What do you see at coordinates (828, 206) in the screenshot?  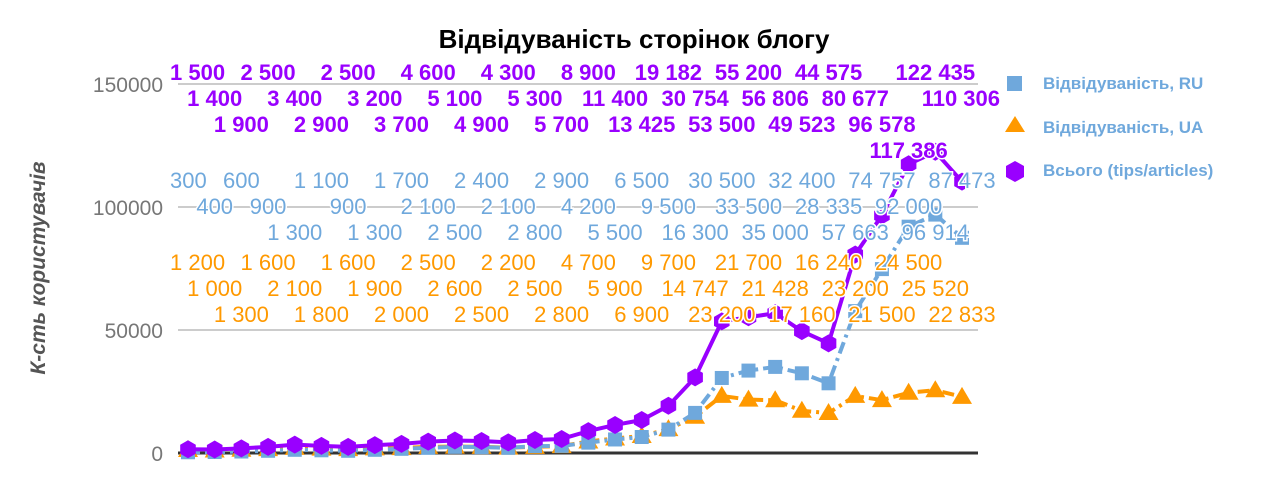 I see `data-label-ru: 28 335` at bounding box center [828, 206].